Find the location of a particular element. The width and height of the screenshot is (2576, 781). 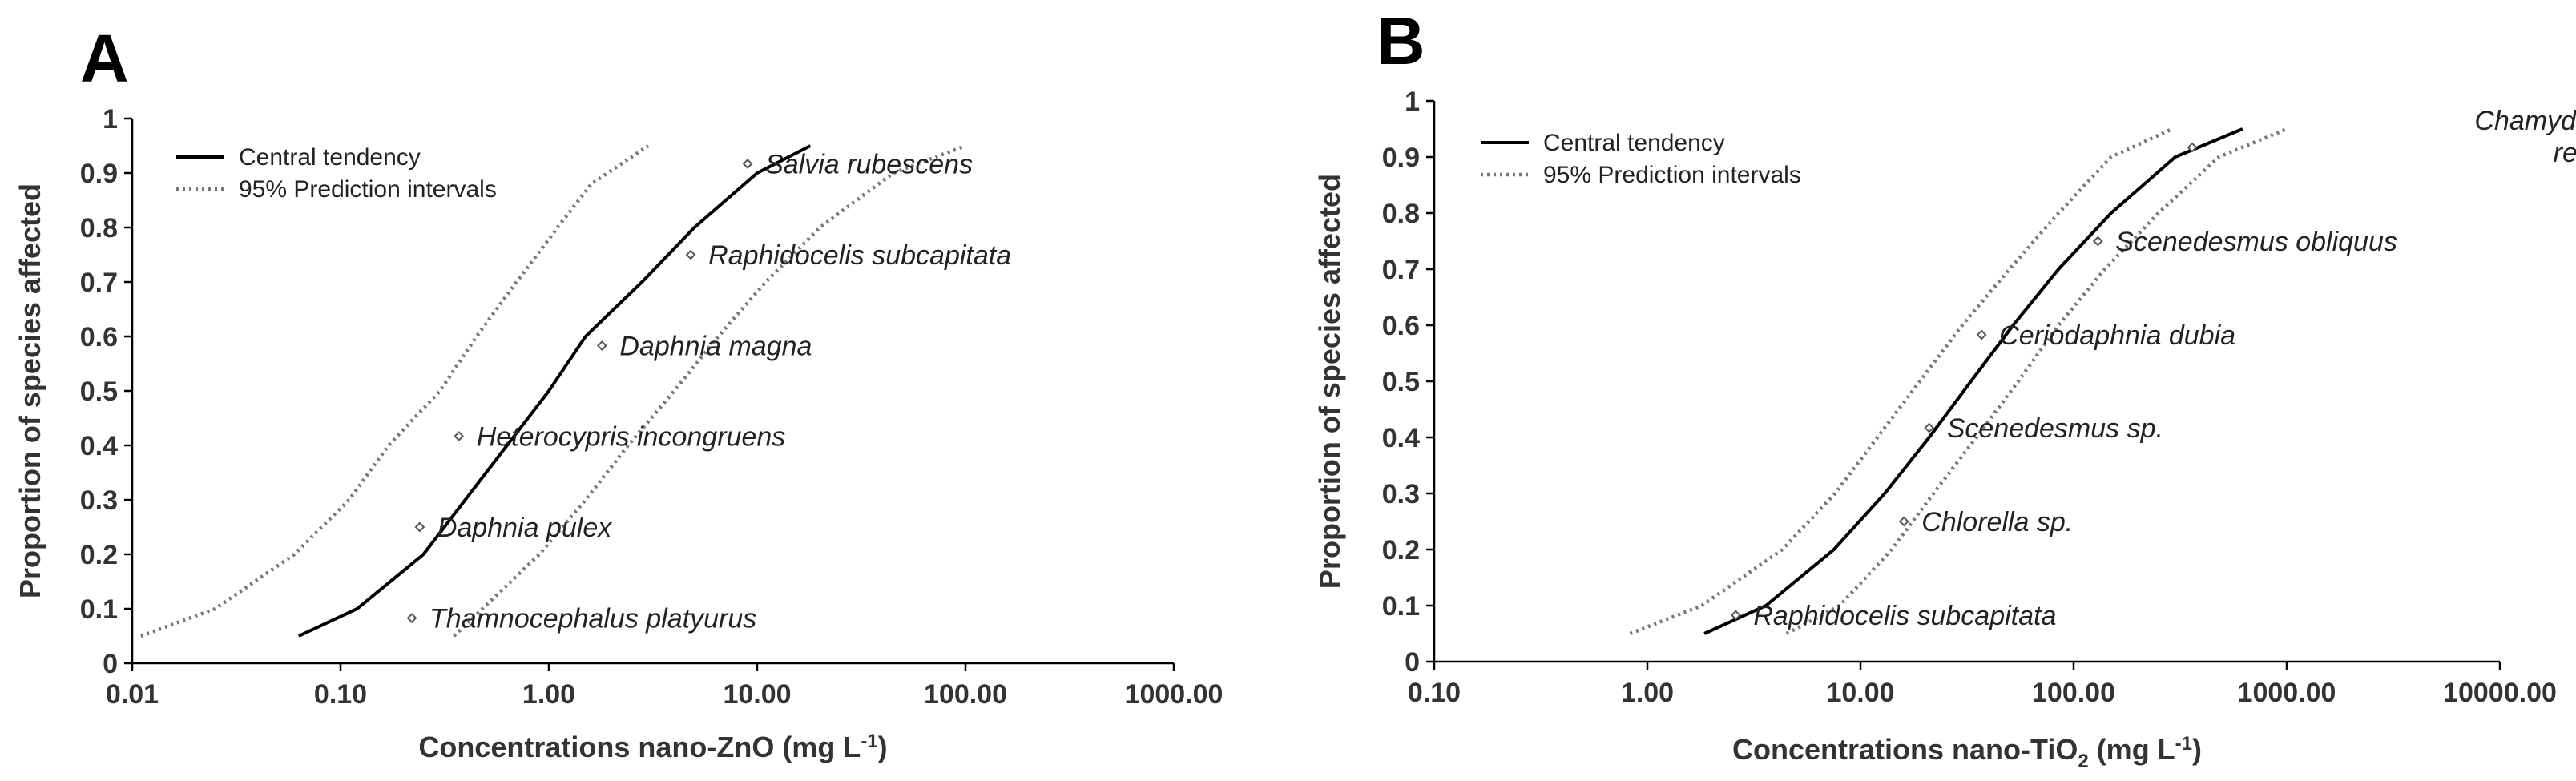

panel-b-x-tick-label: 10.00 is located at coordinates (1860, 693).